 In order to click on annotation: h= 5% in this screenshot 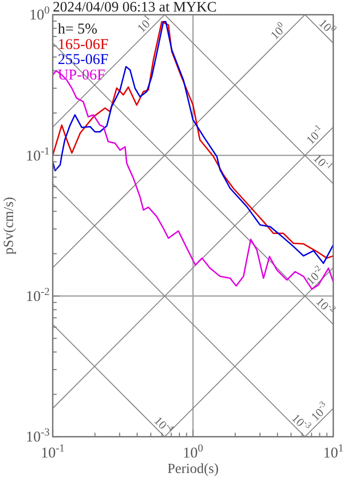, I will do `click(78, 30)`.